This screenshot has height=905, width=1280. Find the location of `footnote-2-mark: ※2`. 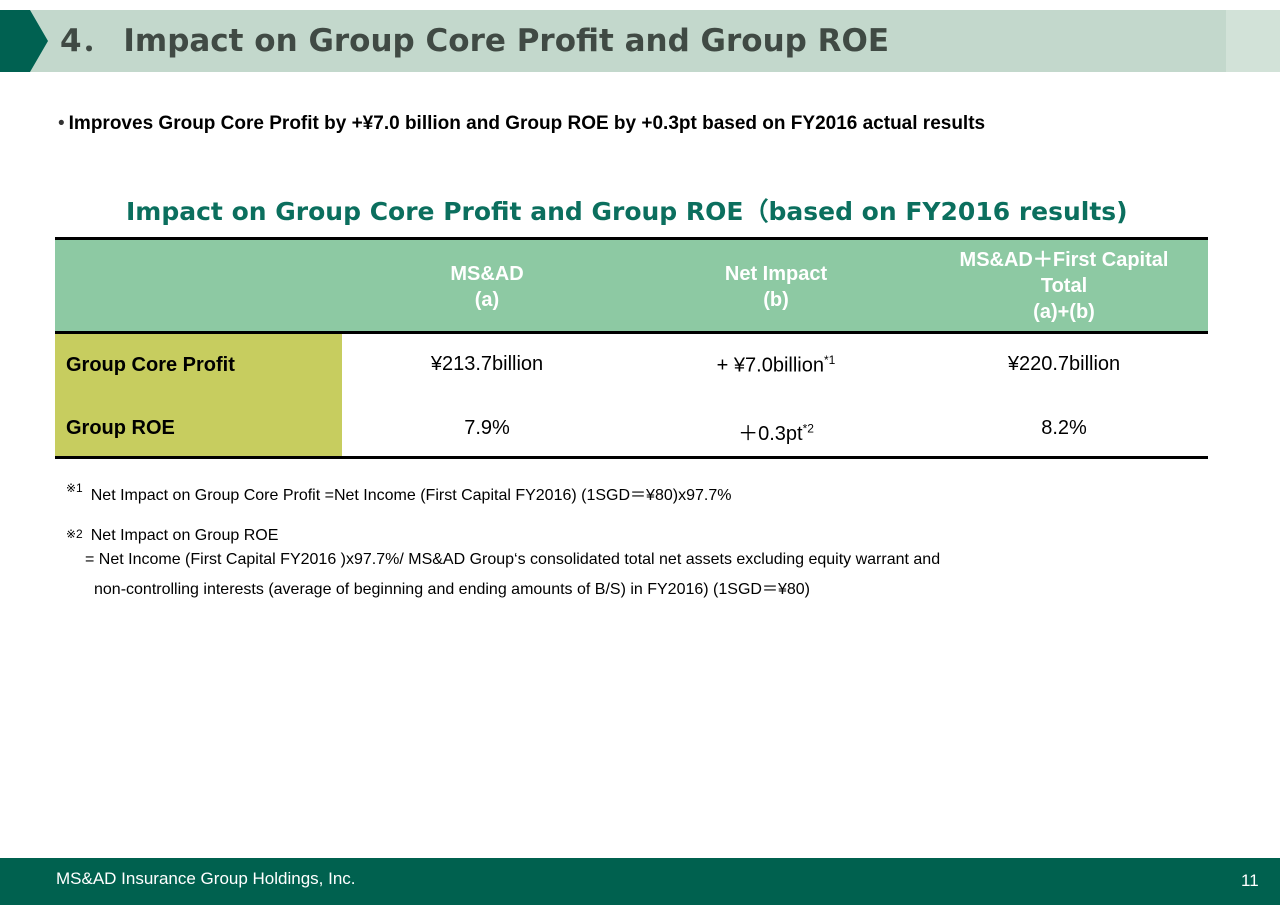

footnote-2-mark: ※2 is located at coordinates (74, 534).